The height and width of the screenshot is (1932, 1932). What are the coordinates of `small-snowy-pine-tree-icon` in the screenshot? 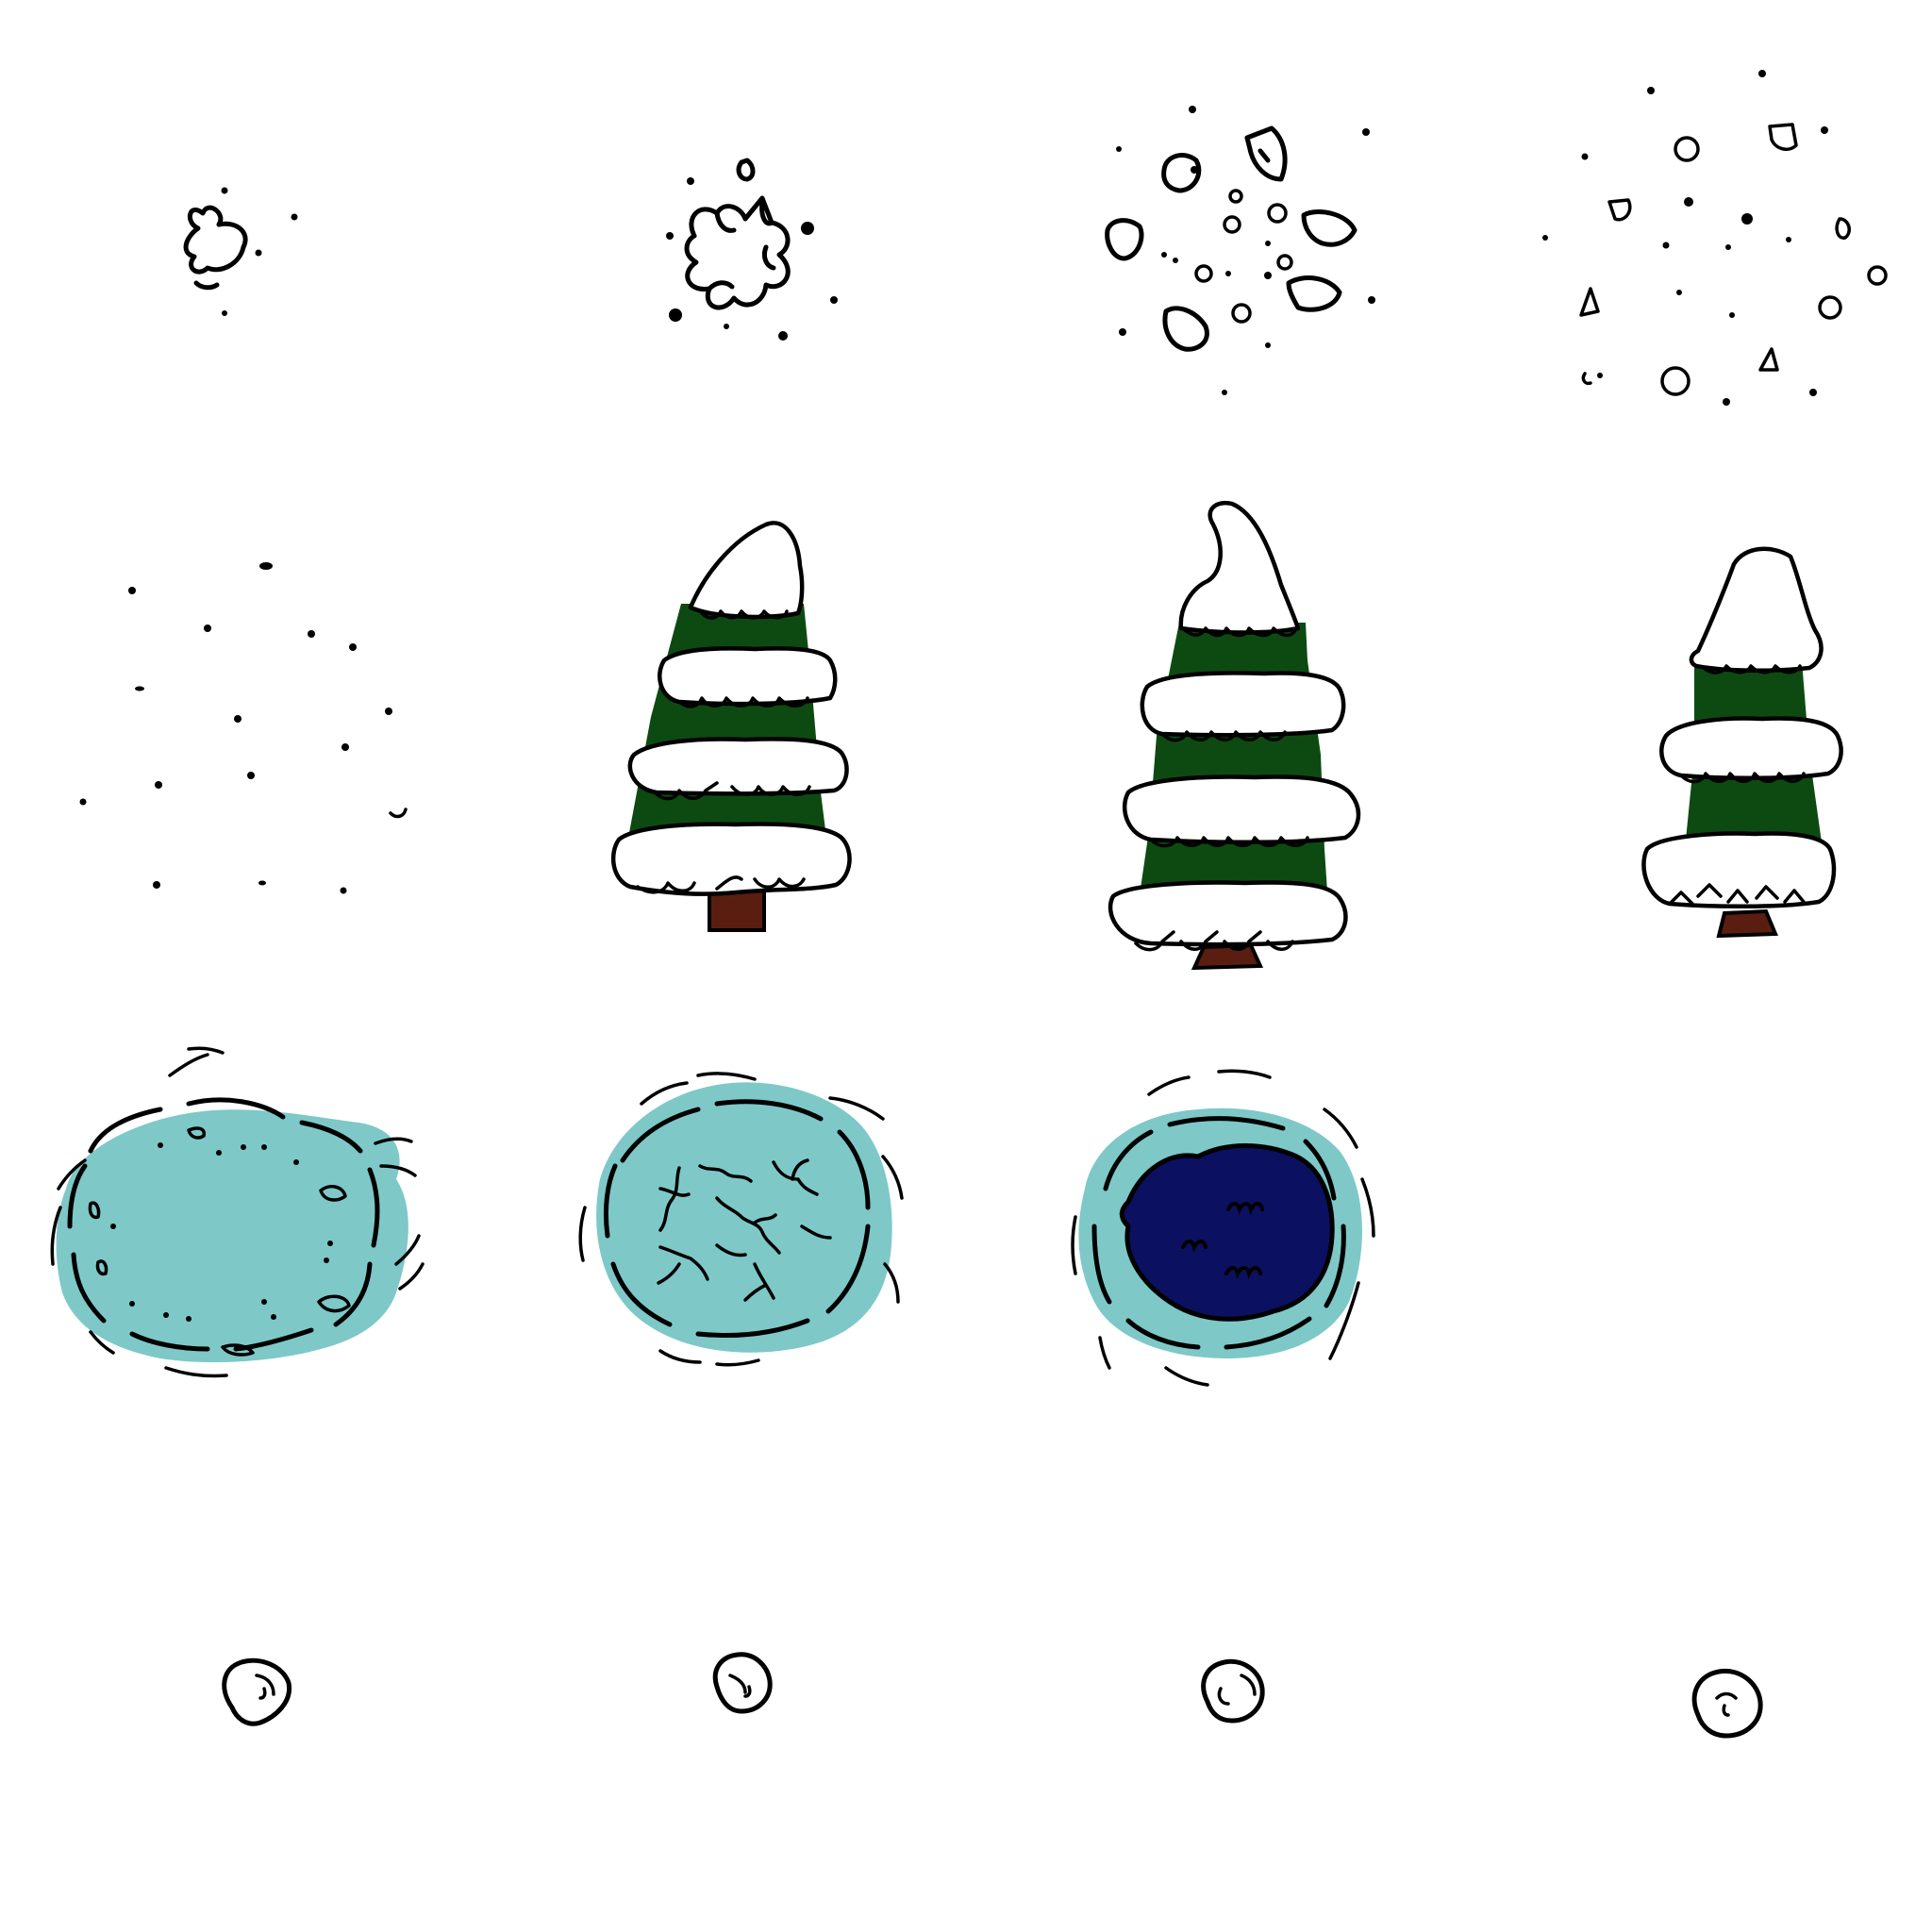 It's located at (1742, 742).